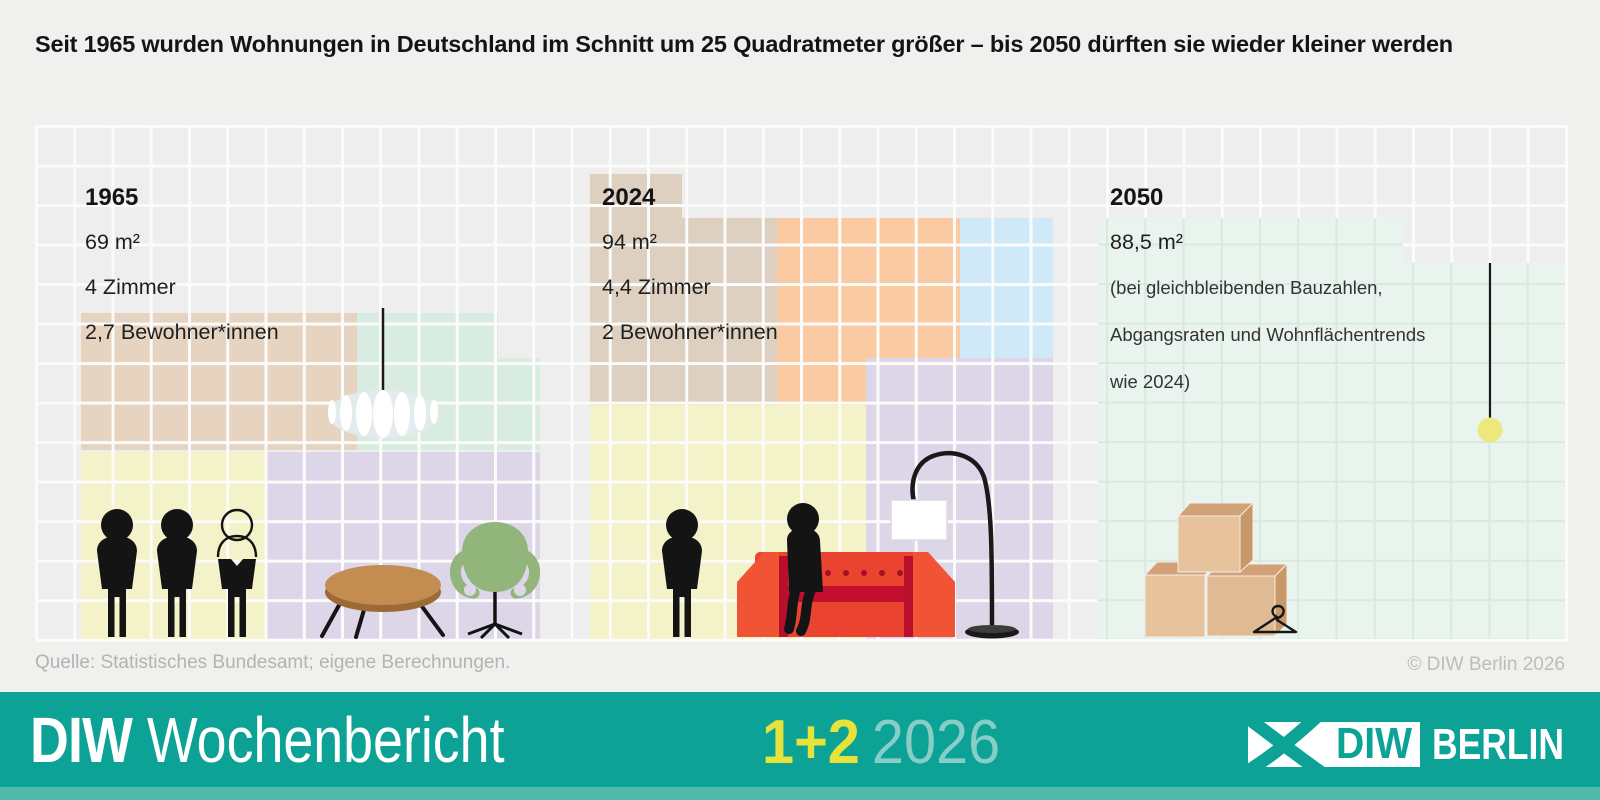 Image resolution: width=1600 pixels, height=800 pixels. I want to click on publication-title: DIW Wochenbericht, so click(267, 740).